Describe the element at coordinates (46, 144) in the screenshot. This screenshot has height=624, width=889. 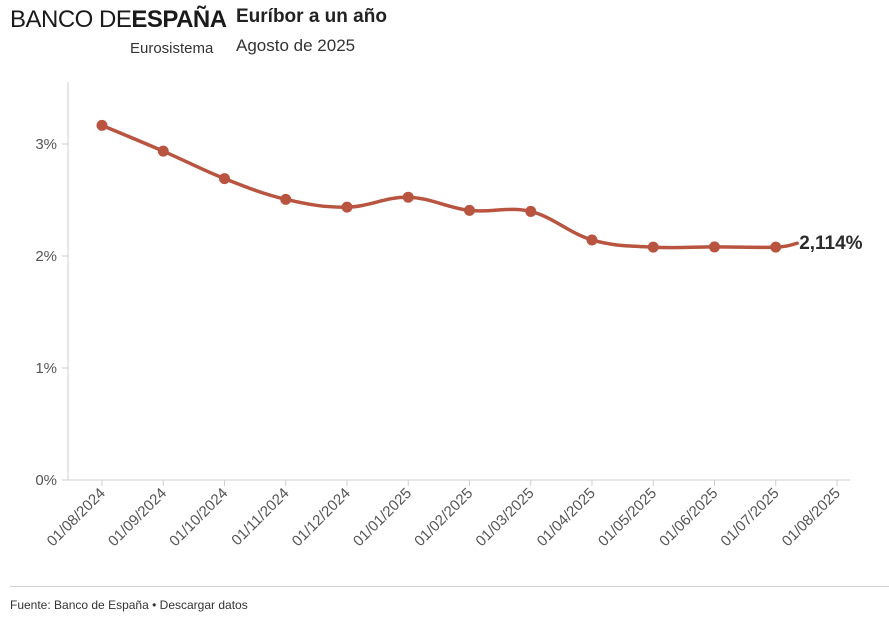
I see `y-tick-label: 3%` at that location.